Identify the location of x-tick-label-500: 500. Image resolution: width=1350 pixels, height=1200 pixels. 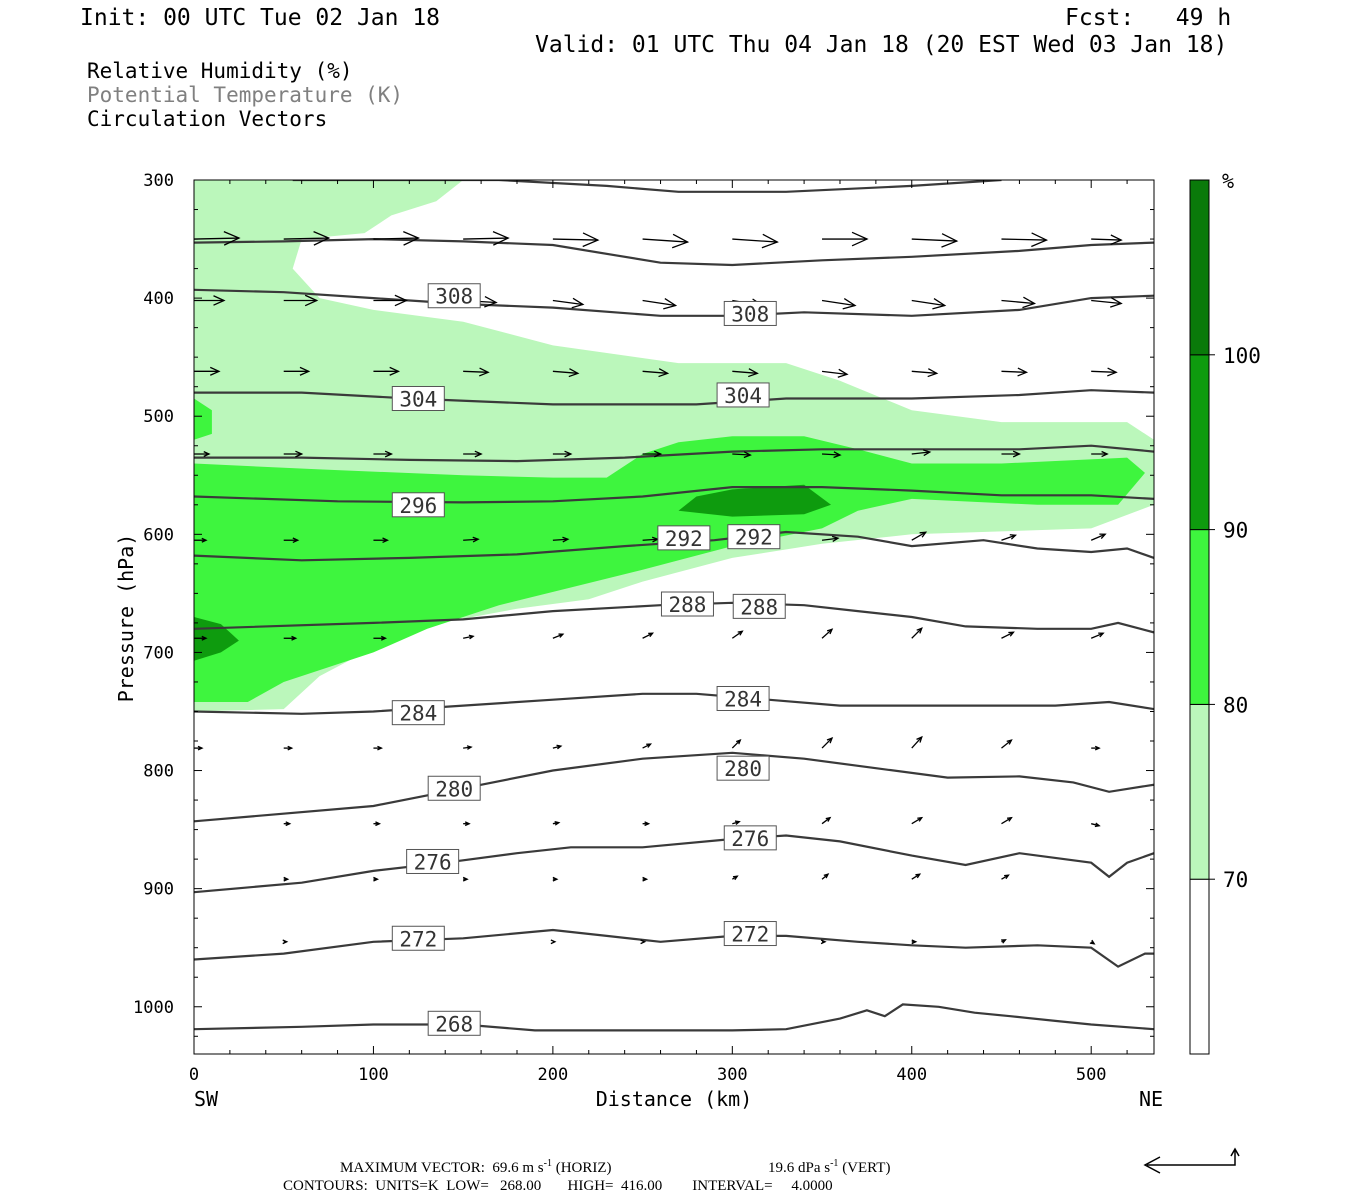
(1091, 1075).